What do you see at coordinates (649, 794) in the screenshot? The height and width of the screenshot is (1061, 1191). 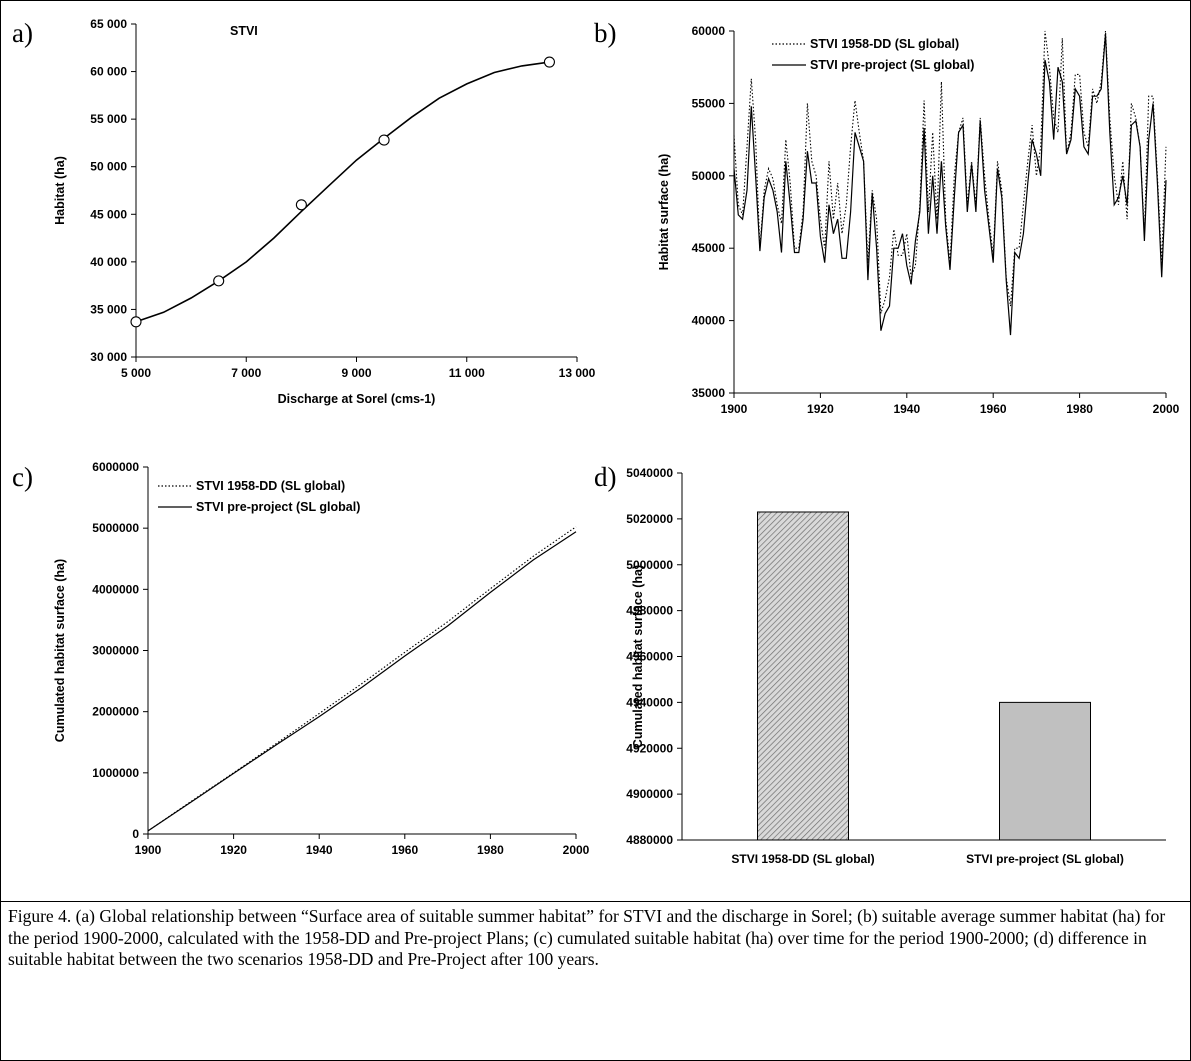 I see `panel-d-y-tick-label: 4900000` at bounding box center [649, 794].